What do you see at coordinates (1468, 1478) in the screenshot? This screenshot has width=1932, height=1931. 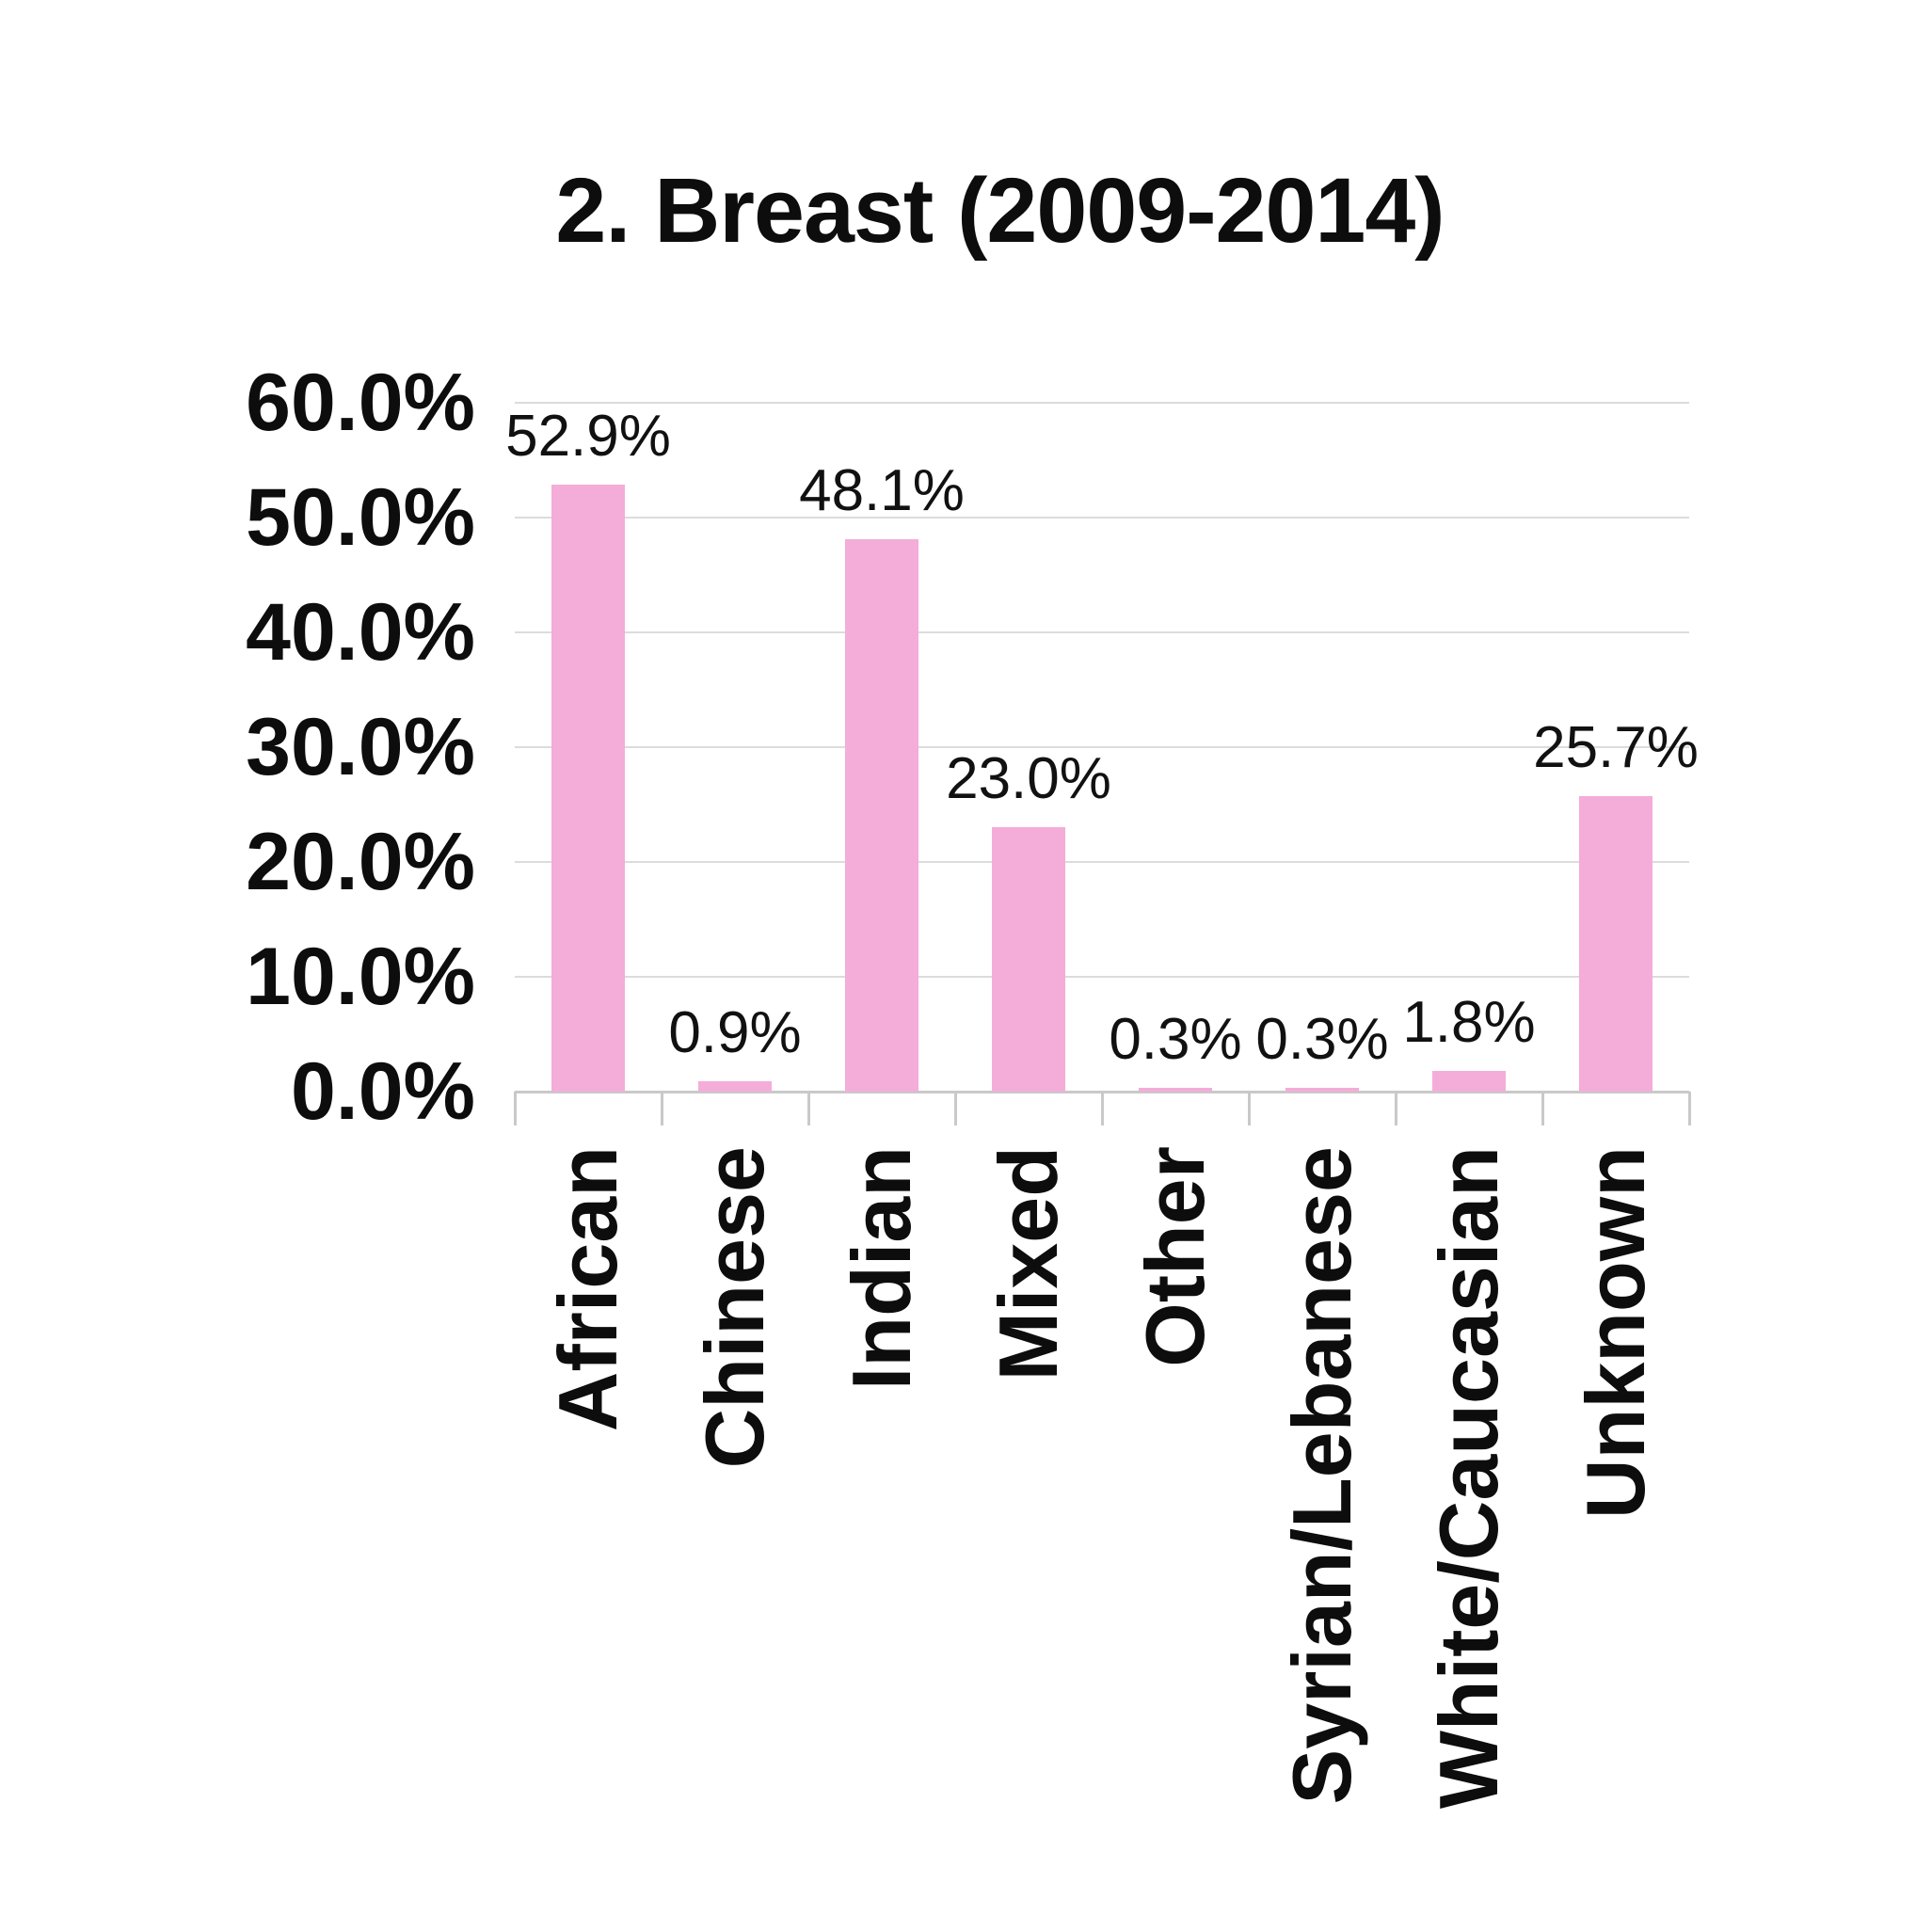 I see `x-axis-category-label: White/Caucasian` at bounding box center [1468, 1478].